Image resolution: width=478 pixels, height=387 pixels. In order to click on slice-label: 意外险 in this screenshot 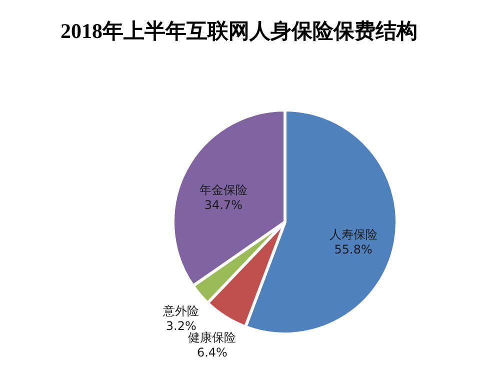, I will do `click(181, 311)`.